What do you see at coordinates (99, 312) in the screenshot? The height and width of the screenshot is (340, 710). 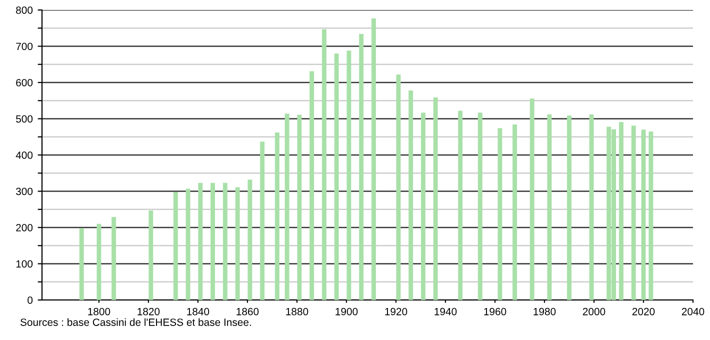 I see `x-tick-label: 1800` at bounding box center [99, 312].